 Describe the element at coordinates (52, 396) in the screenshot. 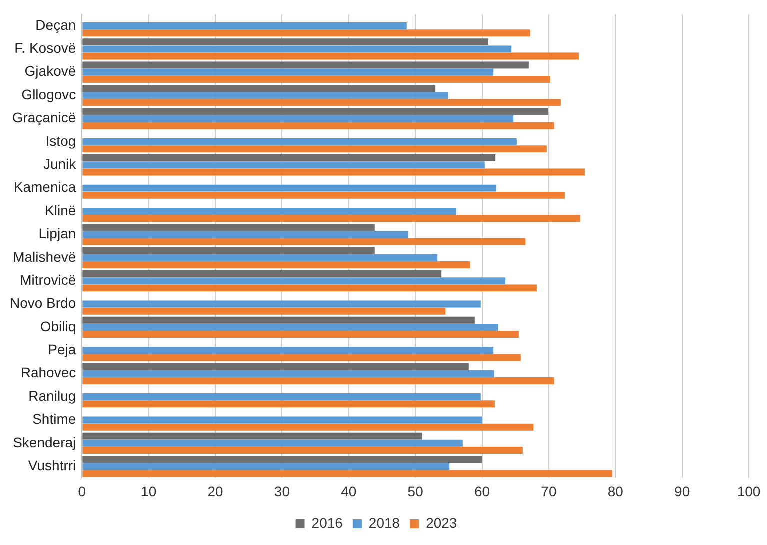

I see `y-tick-label: Ranilug` at that location.